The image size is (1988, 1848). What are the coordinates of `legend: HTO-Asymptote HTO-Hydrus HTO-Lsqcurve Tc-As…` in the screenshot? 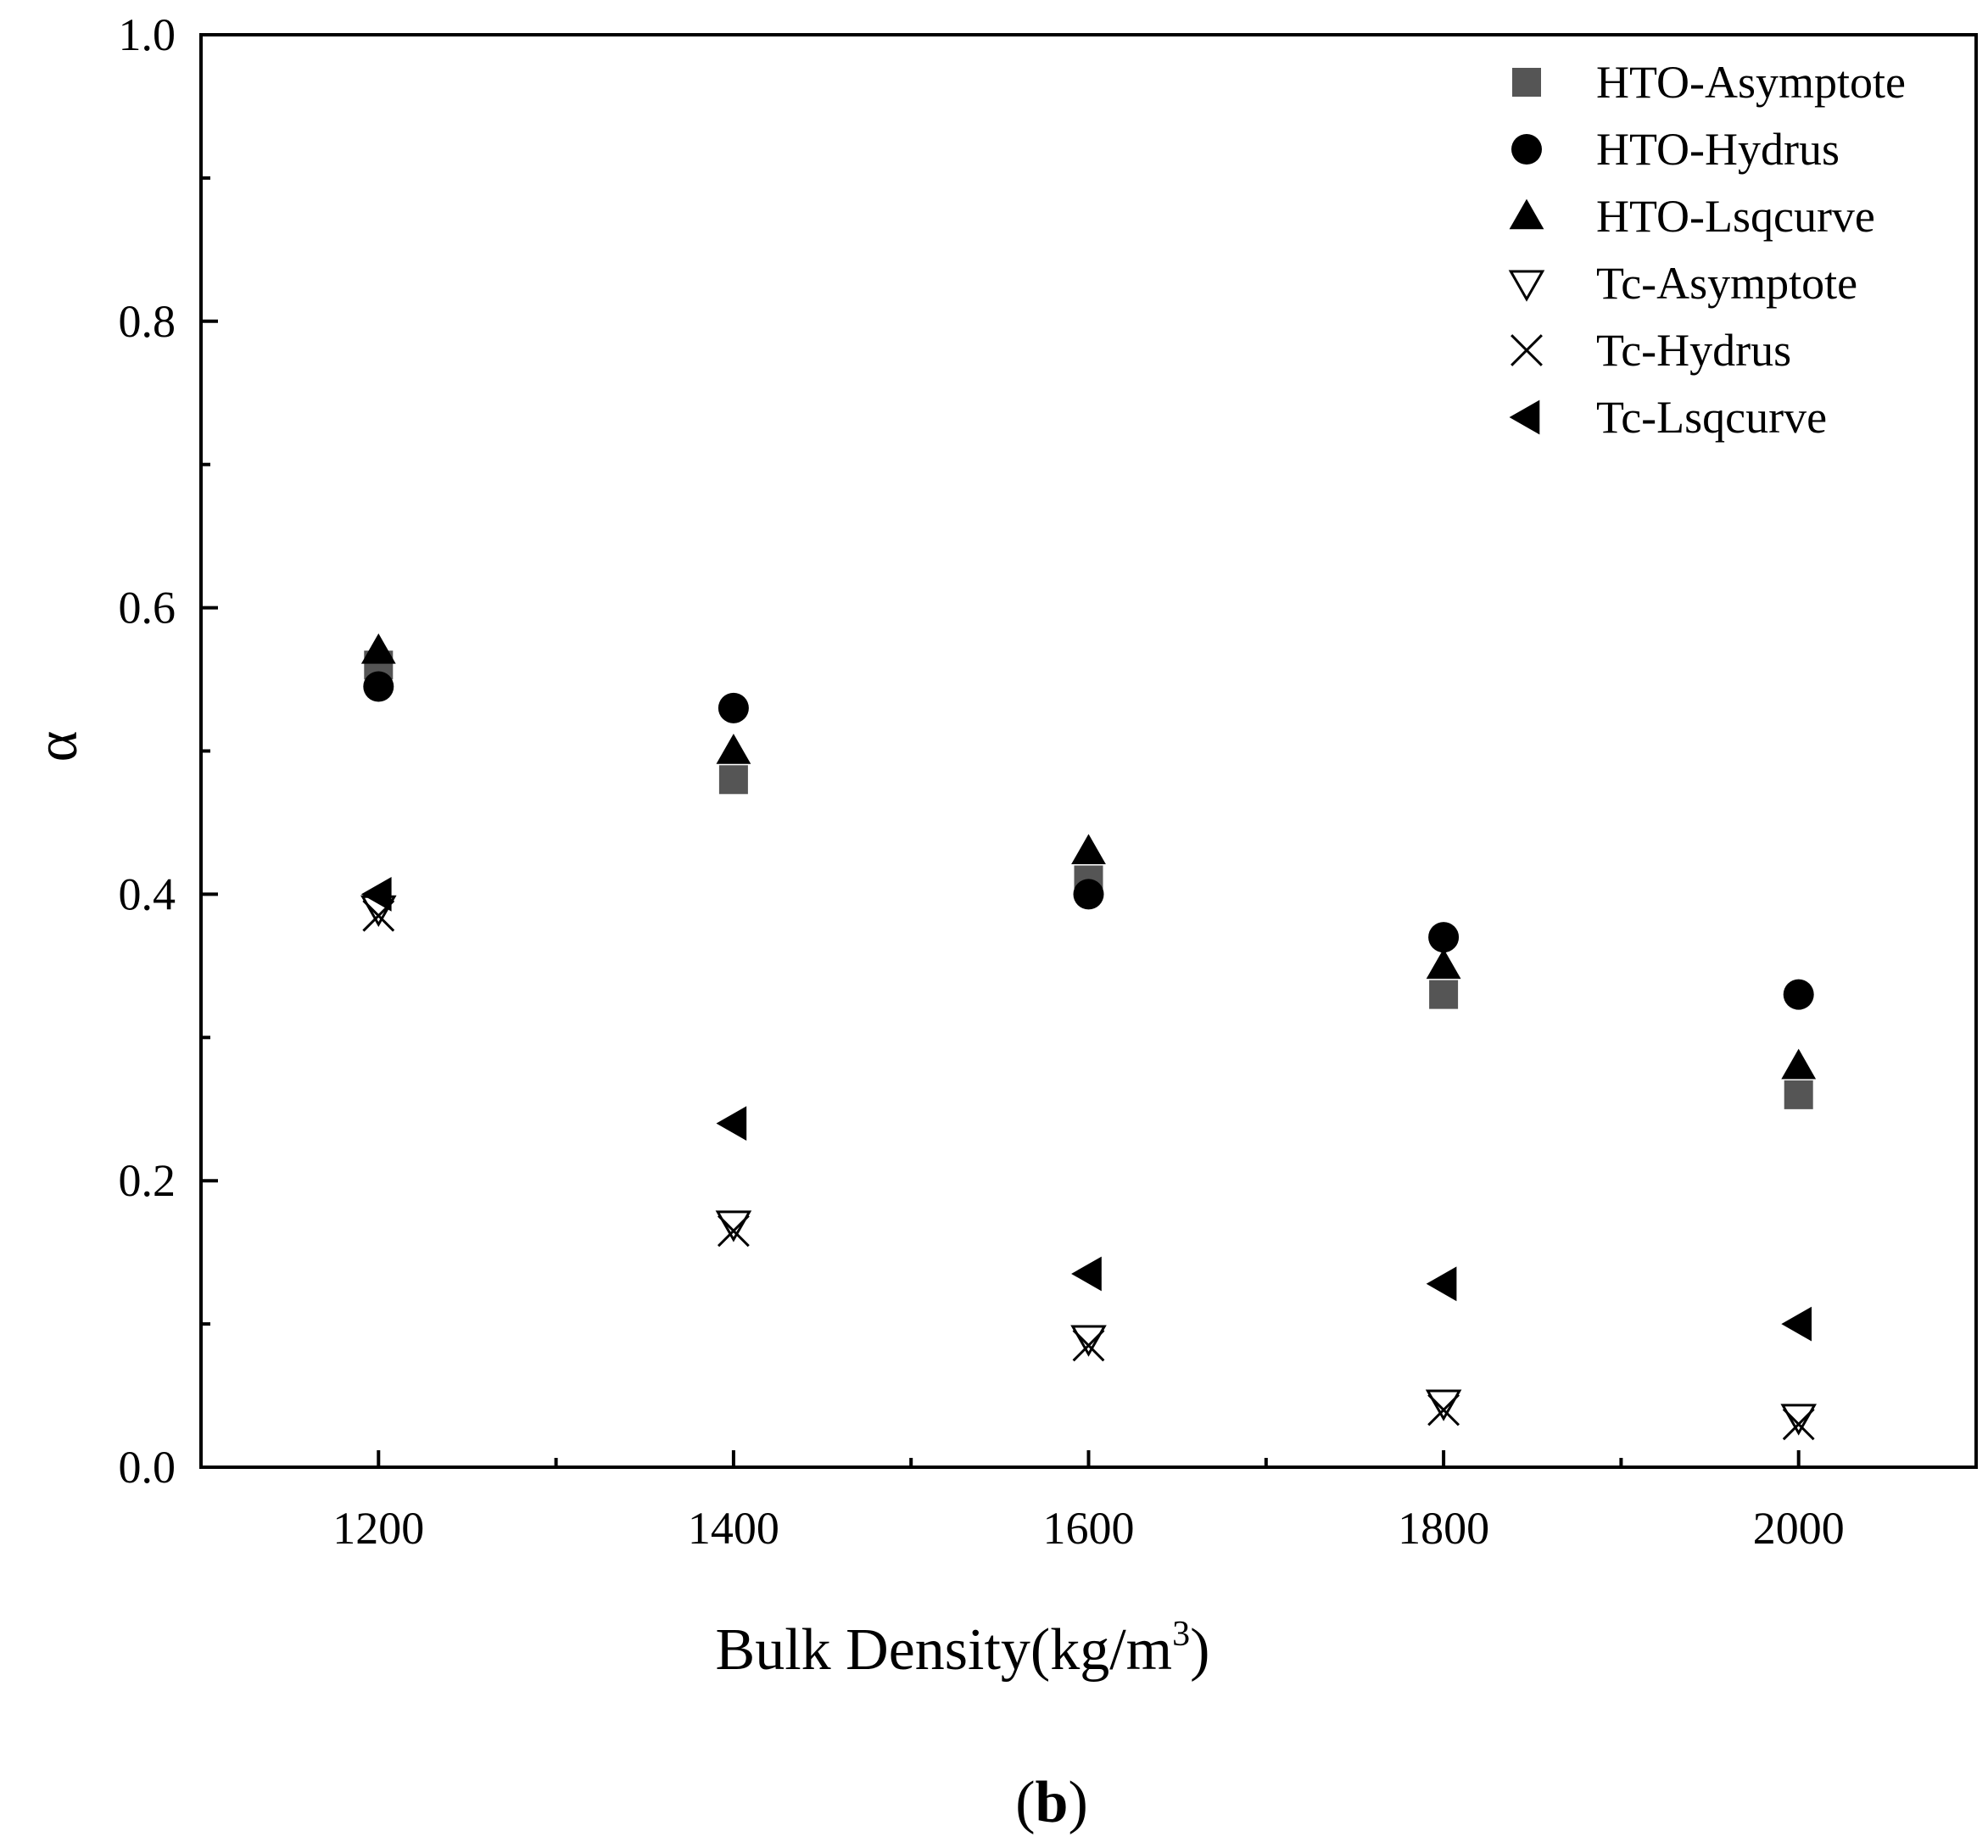 It's located at (1707, 250).